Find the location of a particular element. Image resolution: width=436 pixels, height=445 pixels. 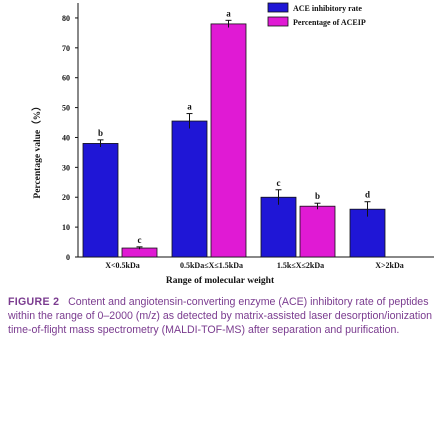

x-tick-label: 0.5kDa≤X≤1.5kDa is located at coordinates (211, 265).